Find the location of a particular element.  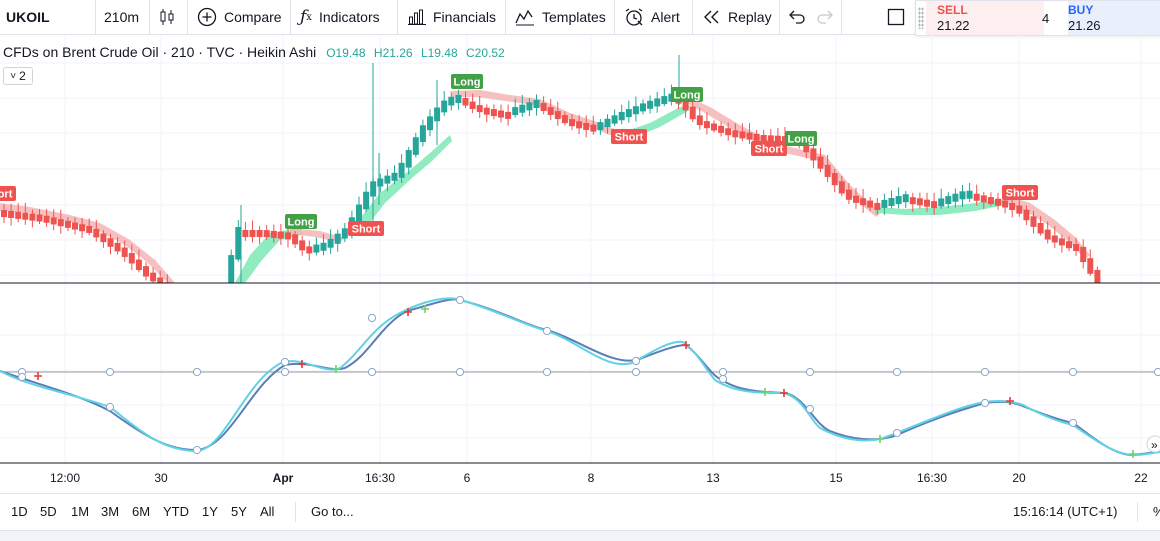

range-1y: 1Y is located at coordinates (210, 511).